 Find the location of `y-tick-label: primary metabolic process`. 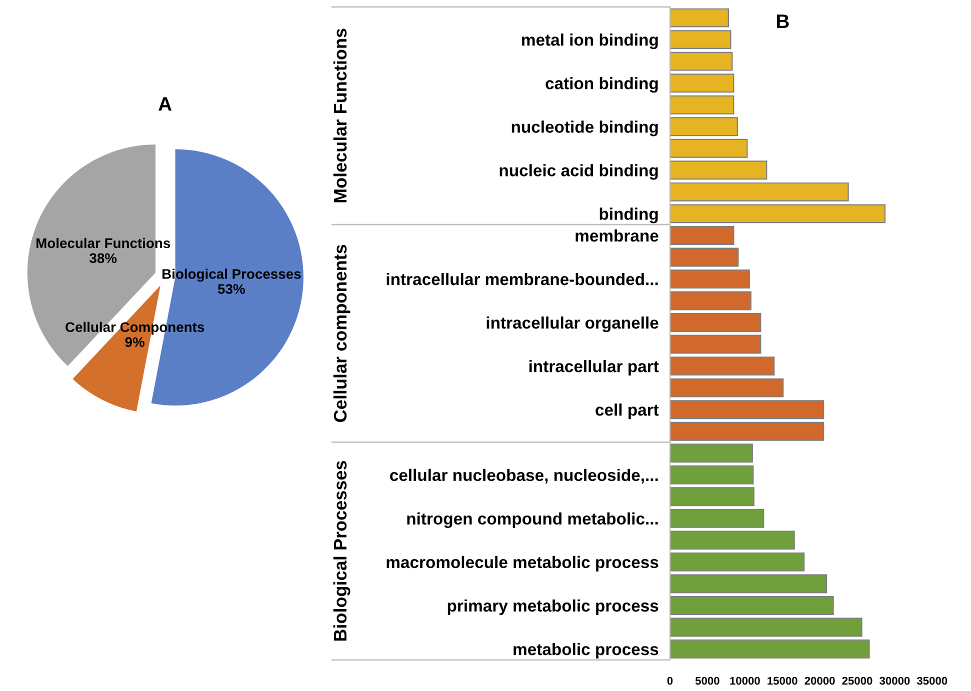

y-tick-label: primary metabolic process is located at coordinates (553, 607).